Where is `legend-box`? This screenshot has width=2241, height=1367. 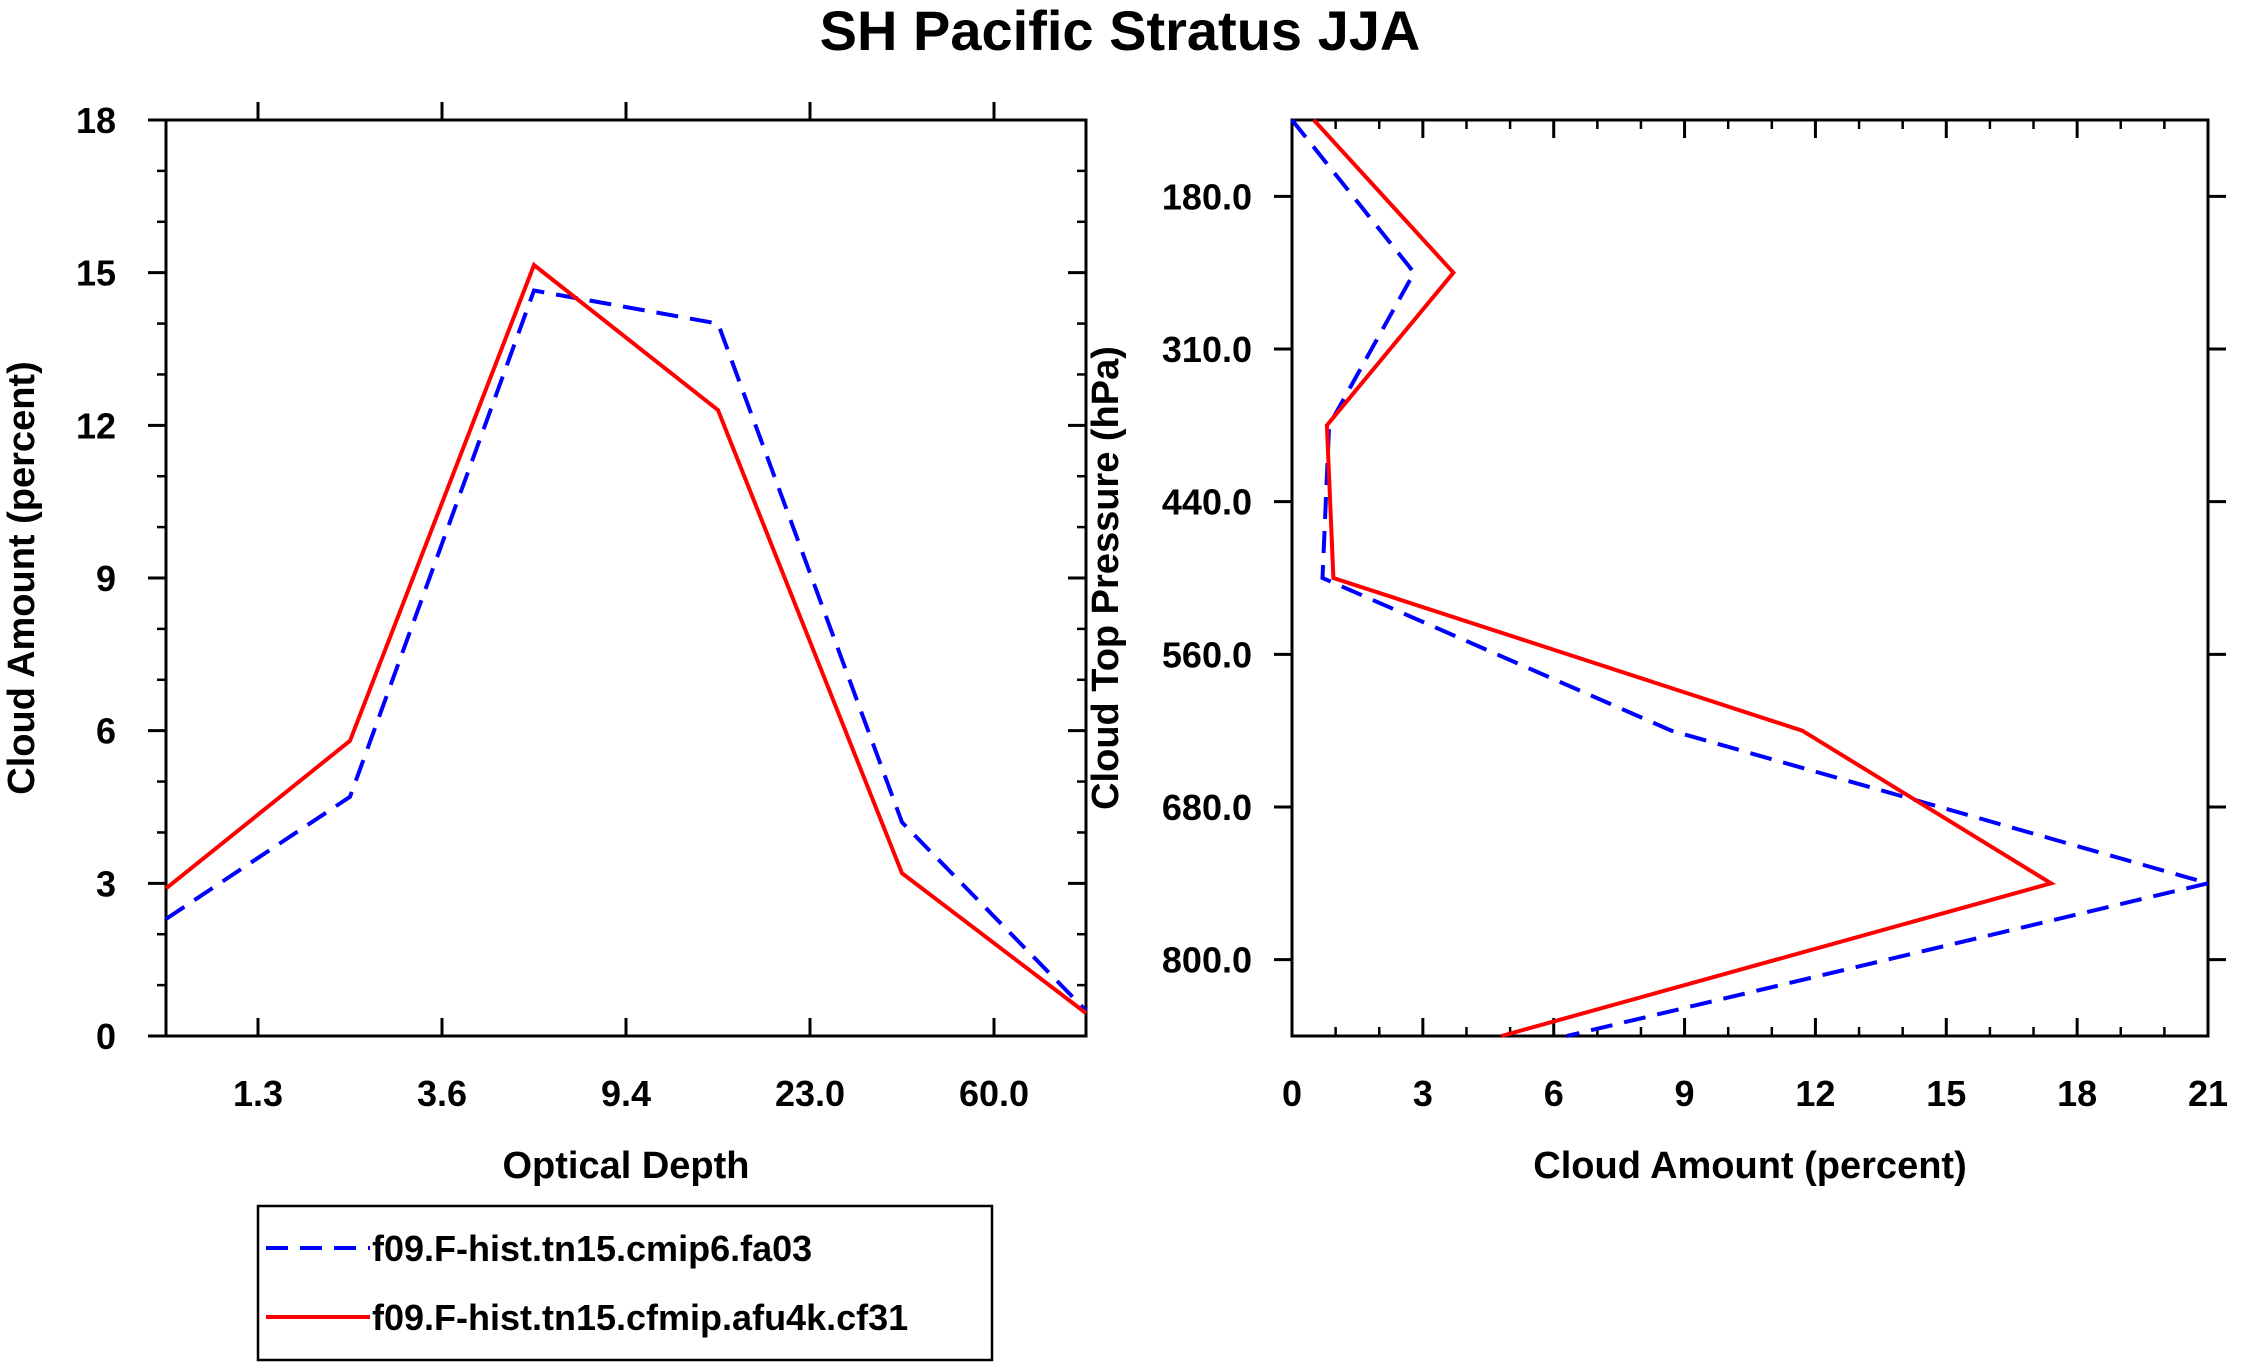 legend-box is located at coordinates (625, 1283).